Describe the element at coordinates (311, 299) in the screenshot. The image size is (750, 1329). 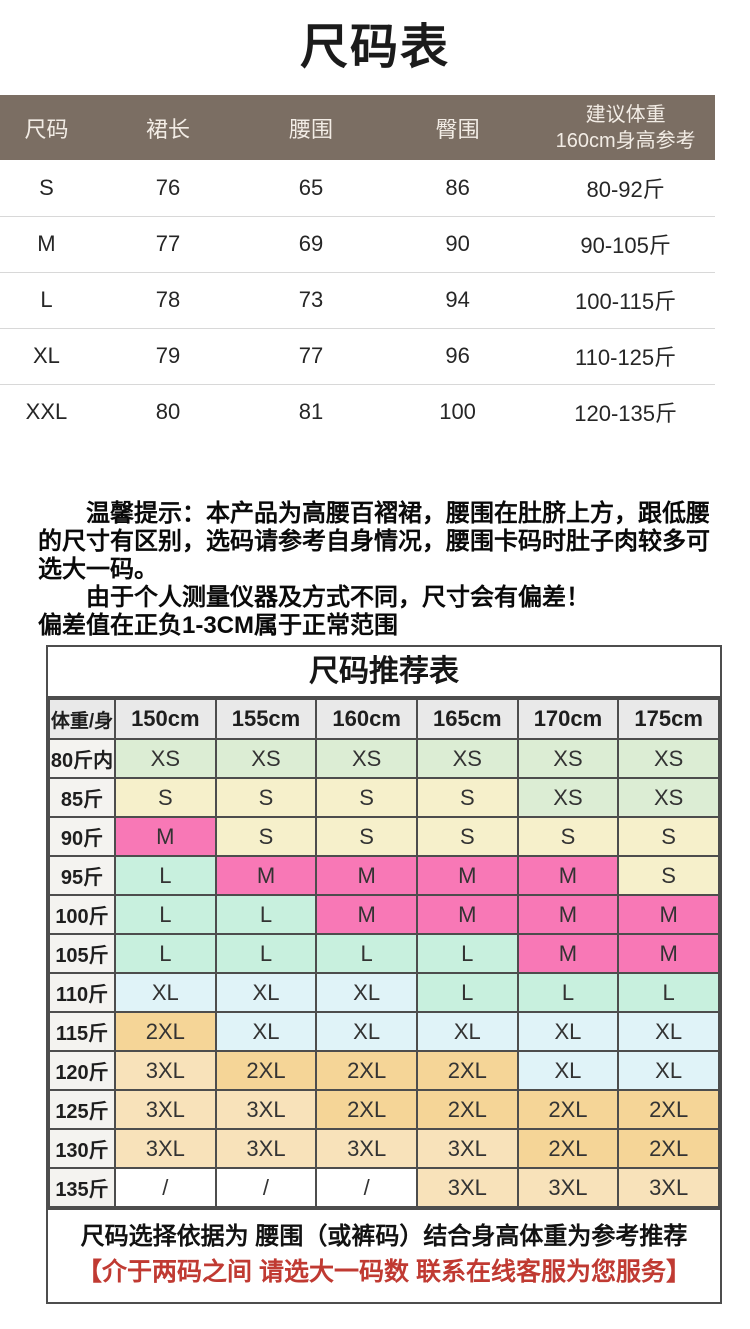
I see `size-value: 73` at that location.